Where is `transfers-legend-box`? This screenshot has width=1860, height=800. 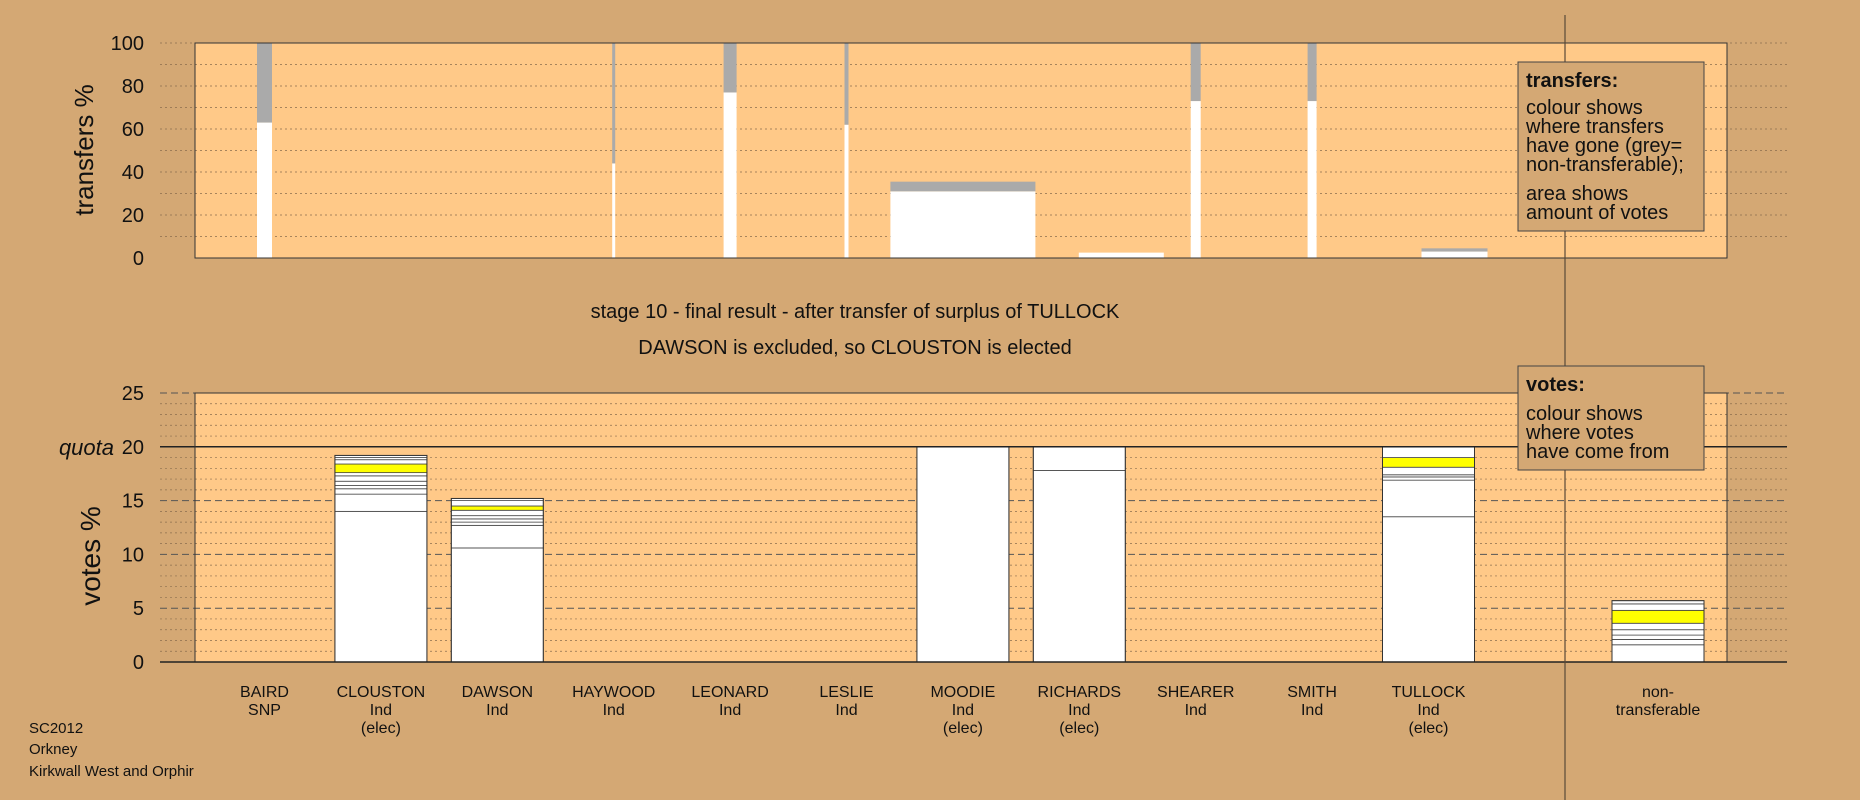 transfers-legend-box is located at coordinates (1611, 146).